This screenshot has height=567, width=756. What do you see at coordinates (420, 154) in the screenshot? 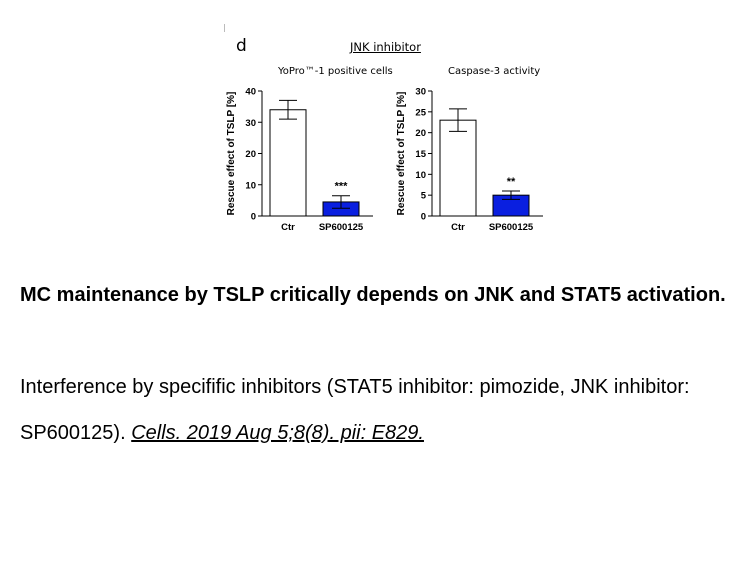
I see `y-tick-label: 15` at bounding box center [420, 154].